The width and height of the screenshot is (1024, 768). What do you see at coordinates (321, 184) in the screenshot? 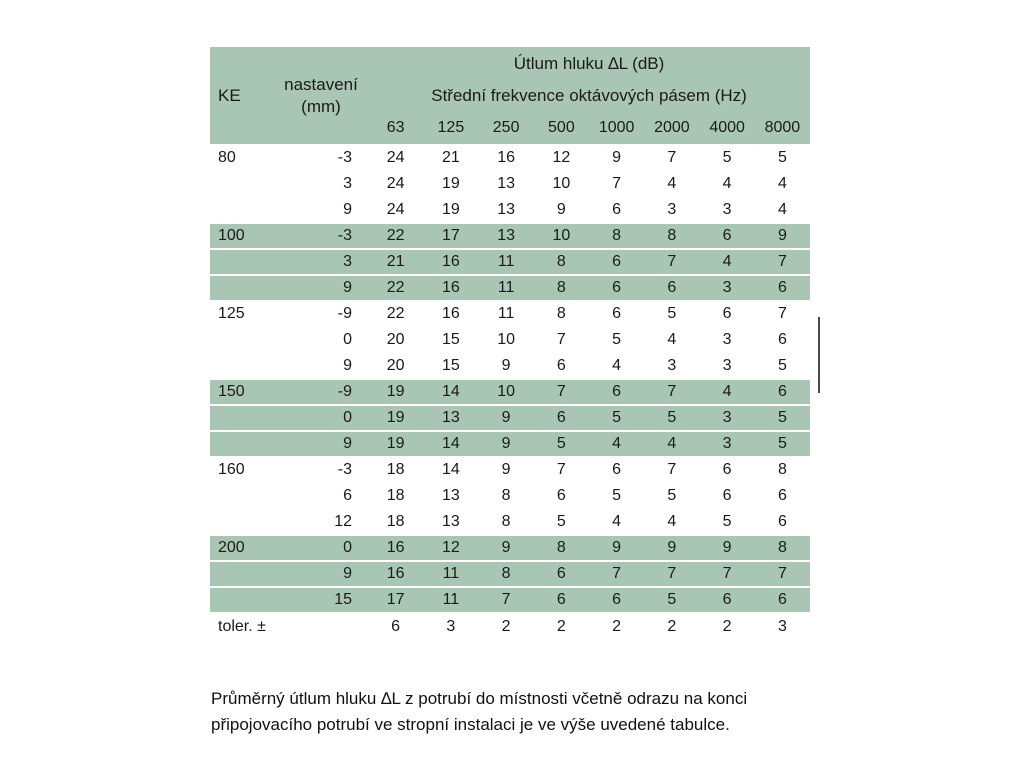
I see `setting-cell: 3` at bounding box center [321, 184].